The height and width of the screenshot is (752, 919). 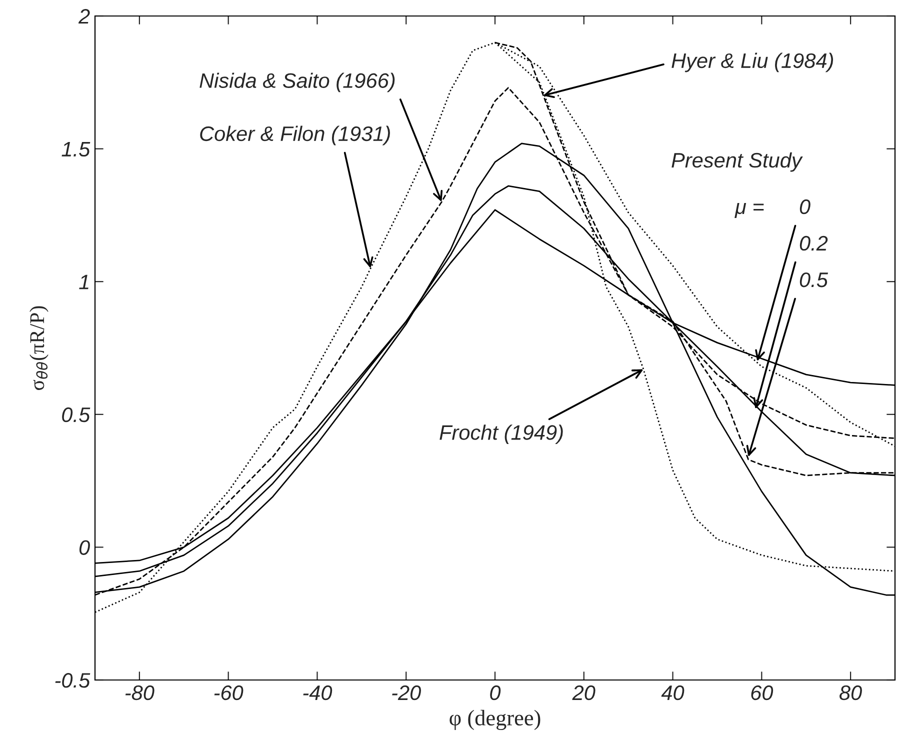 What do you see at coordinates (76, 149) in the screenshot?
I see `y-tick-label: 1.5` at bounding box center [76, 149].